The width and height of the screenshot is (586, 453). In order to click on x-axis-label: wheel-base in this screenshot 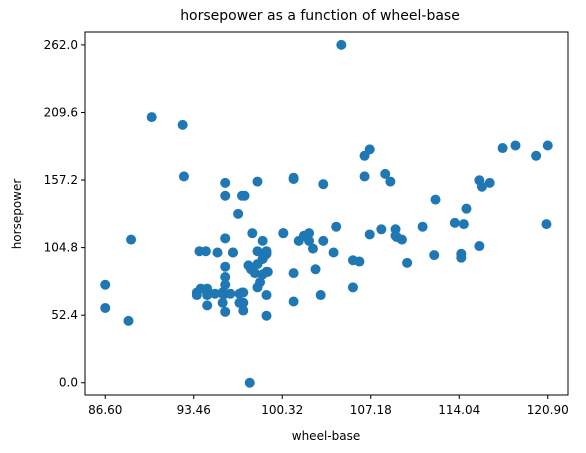, I will do `click(326, 436)`.